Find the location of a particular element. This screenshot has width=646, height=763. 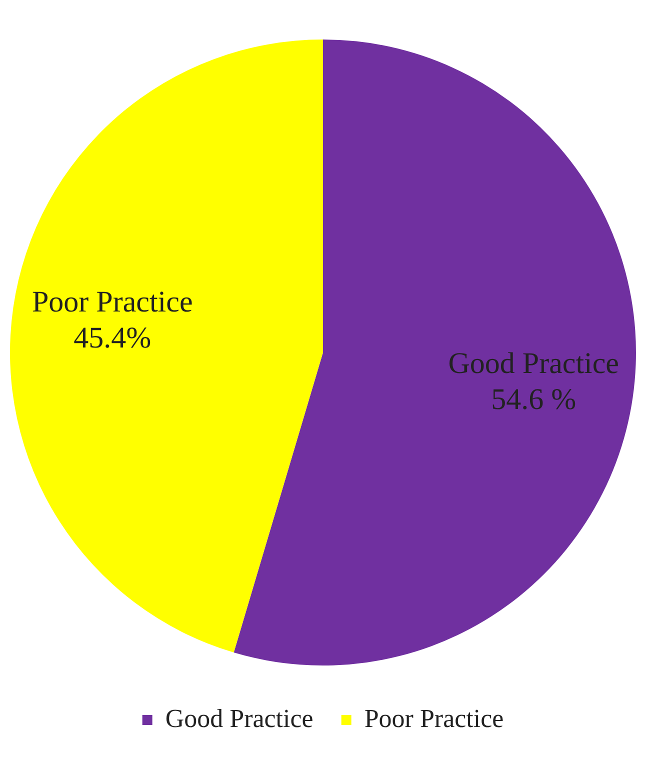

slice-label: Poor Practice is located at coordinates (112, 302).